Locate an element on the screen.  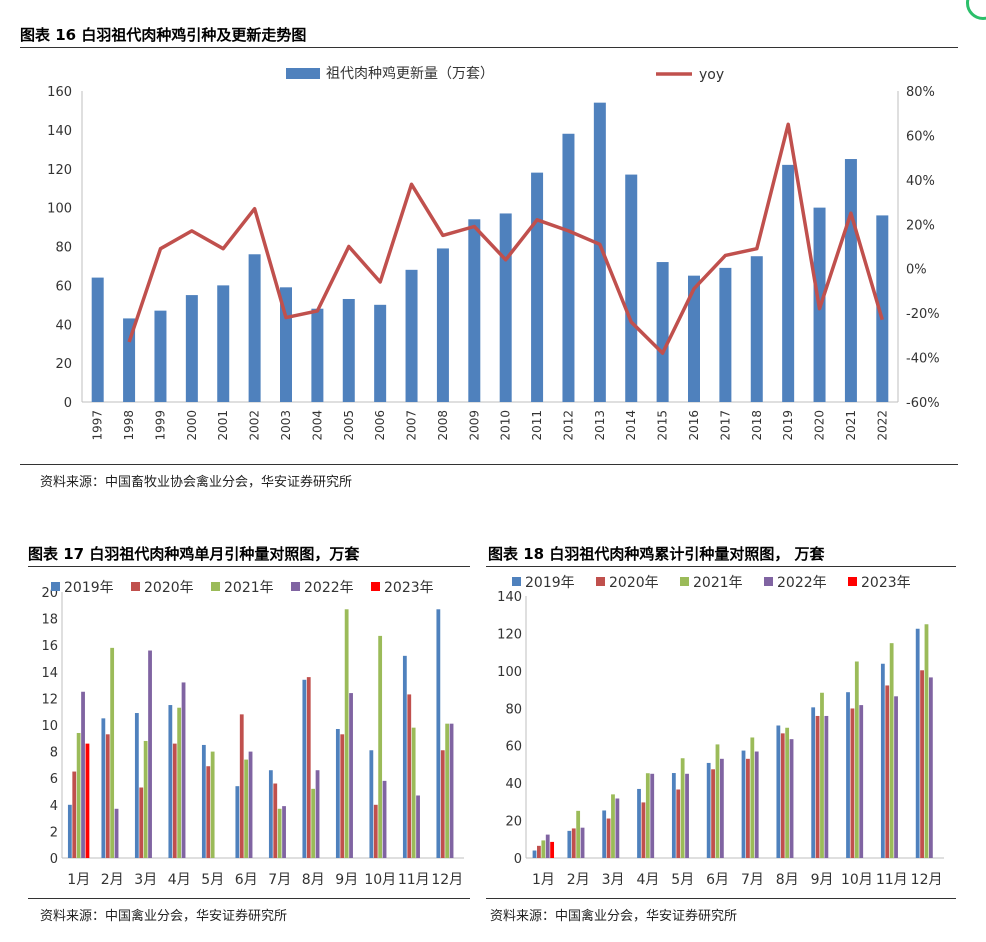
fig17-xtick-label: 10月 is located at coordinates (380, 880).